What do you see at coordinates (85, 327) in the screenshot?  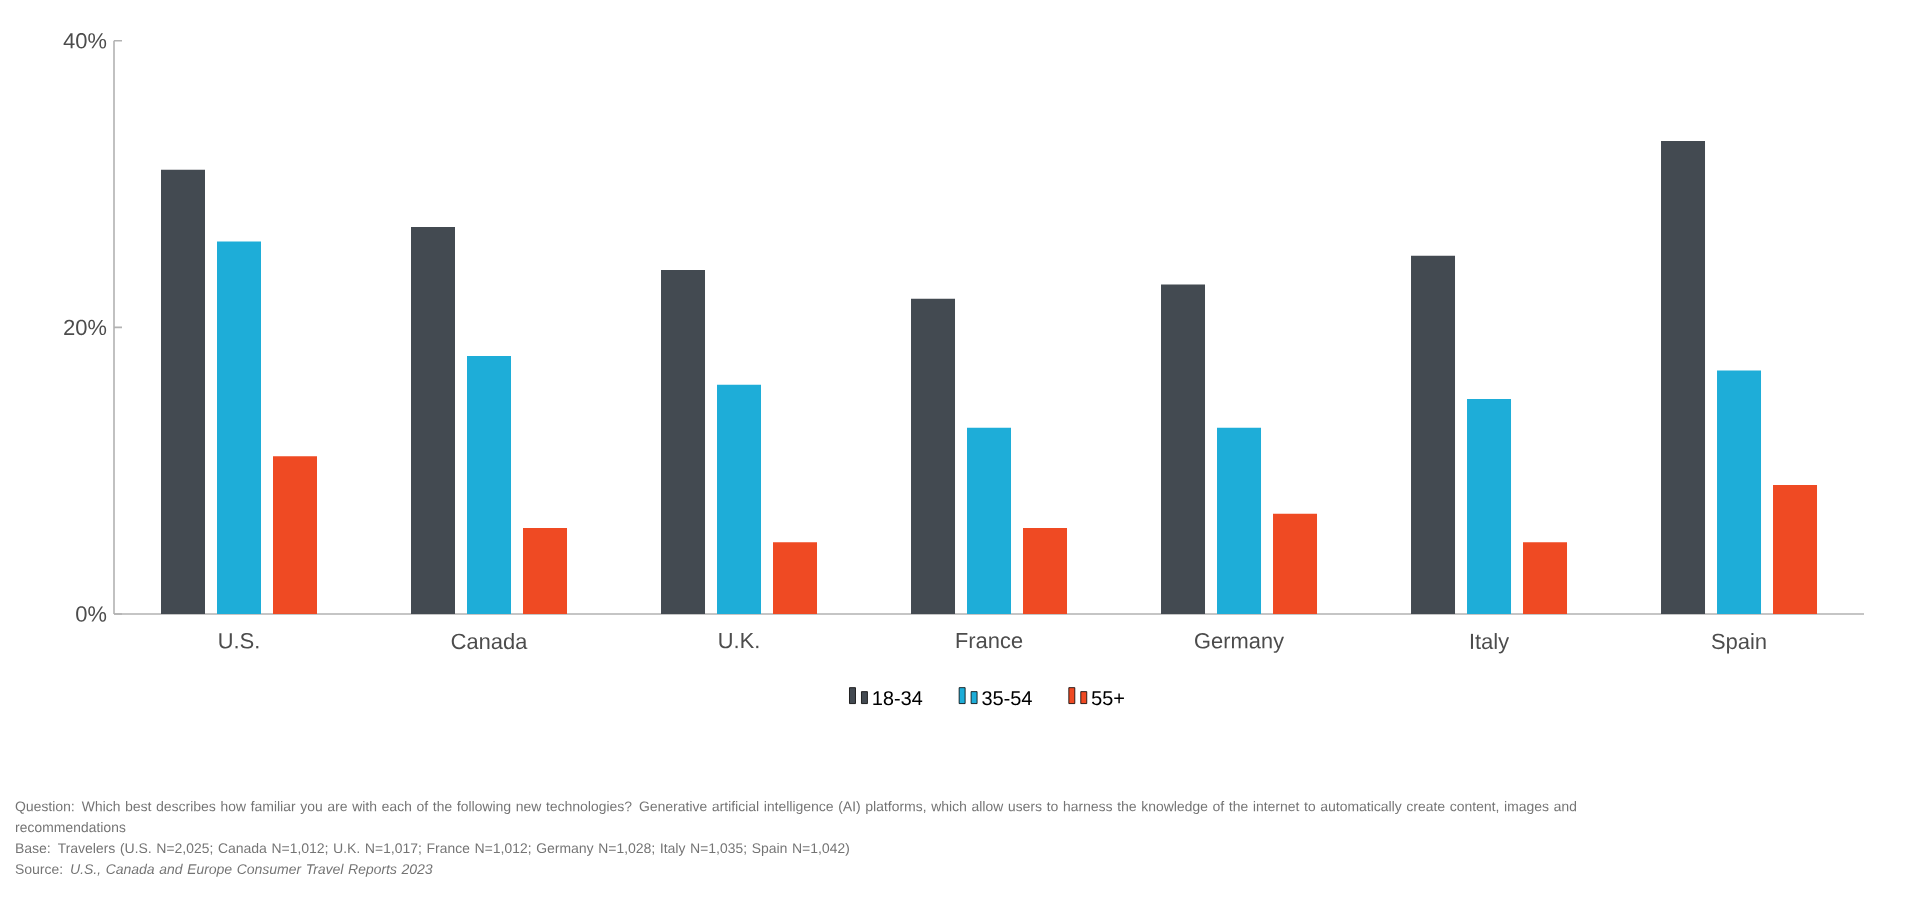 I see `y-tick-label: 20%` at bounding box center [85, 327].